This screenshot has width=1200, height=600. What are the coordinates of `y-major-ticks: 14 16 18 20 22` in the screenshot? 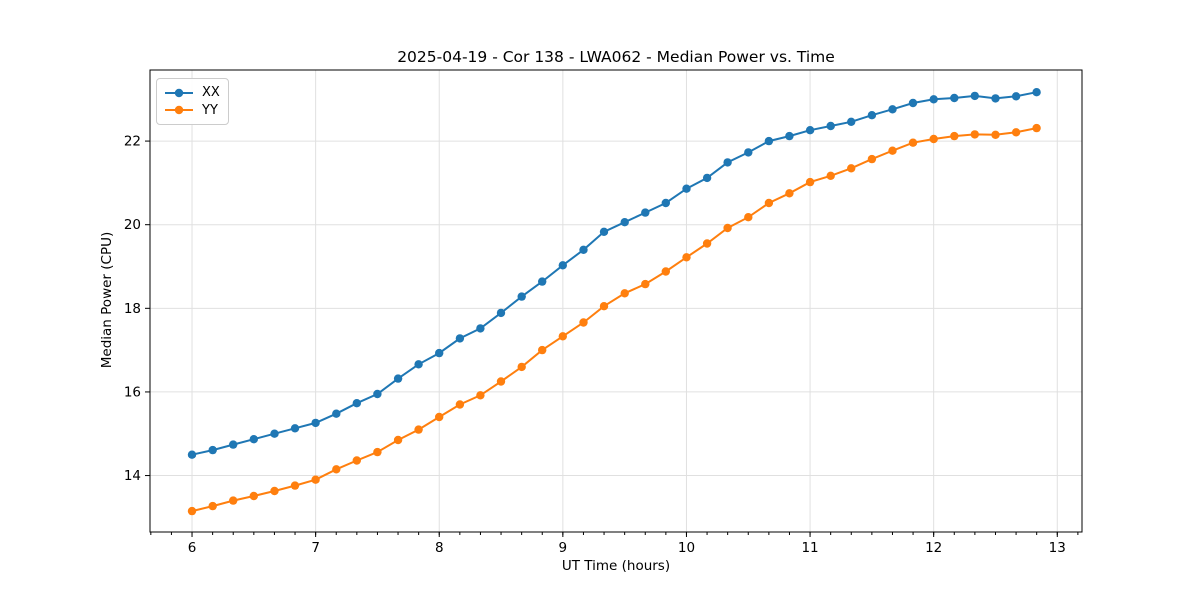 It's located at (137, 309).